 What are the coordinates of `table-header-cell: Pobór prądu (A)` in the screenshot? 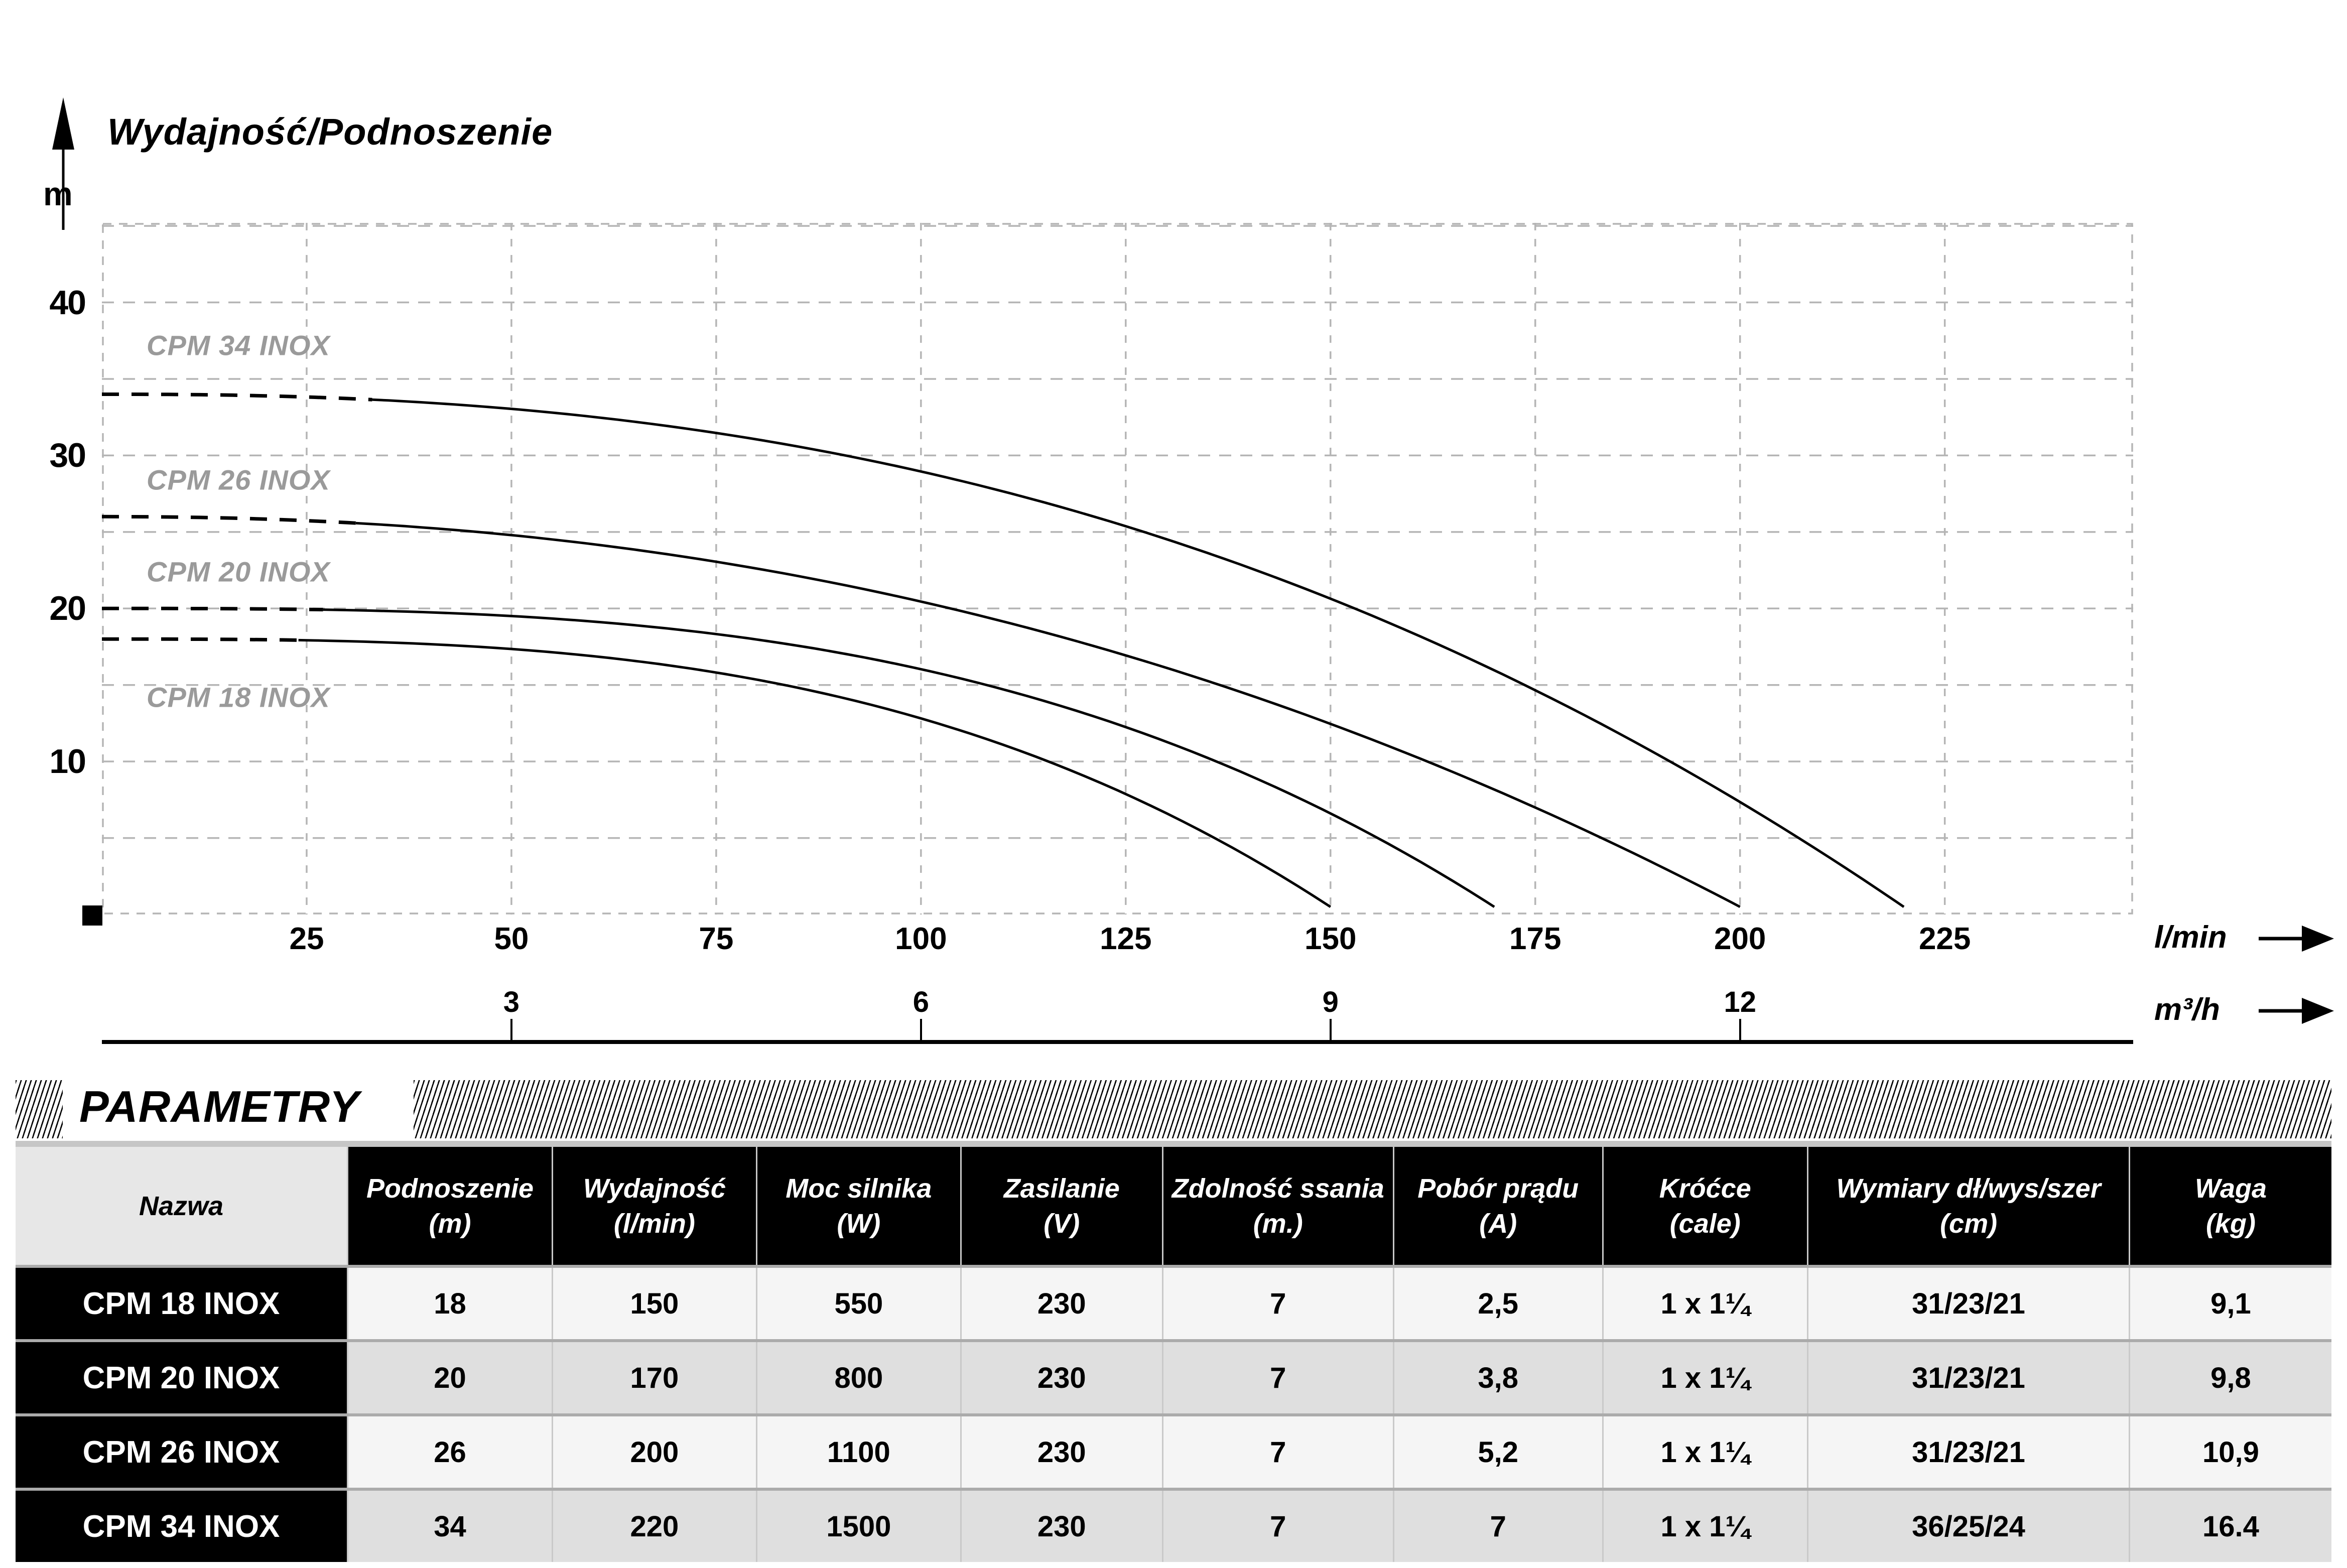 It's located at (1499, 1206).